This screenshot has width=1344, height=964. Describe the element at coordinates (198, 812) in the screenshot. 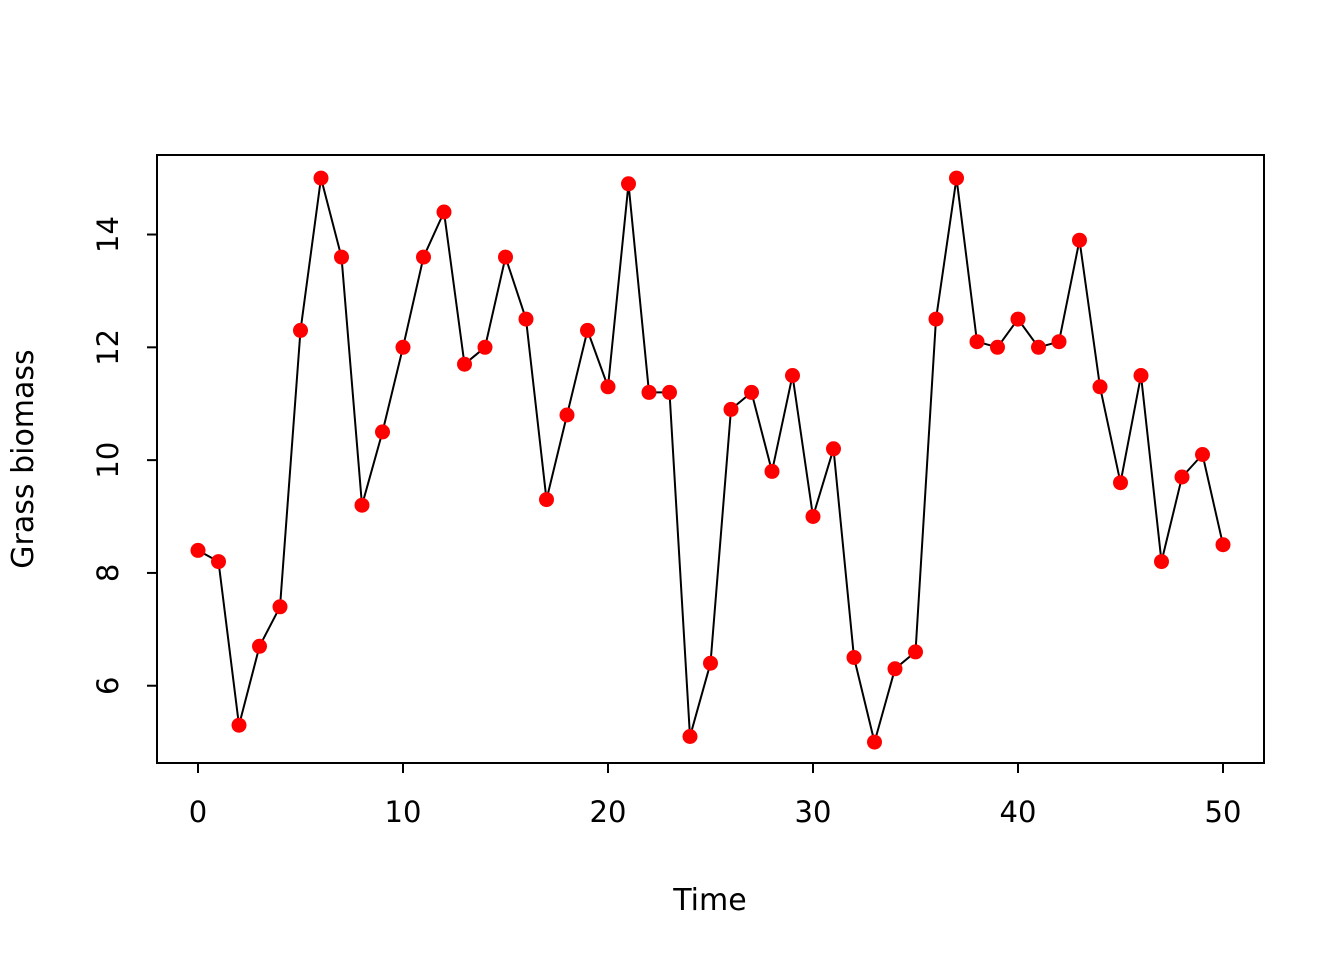

I see `x-tick-label: 0` at that location.